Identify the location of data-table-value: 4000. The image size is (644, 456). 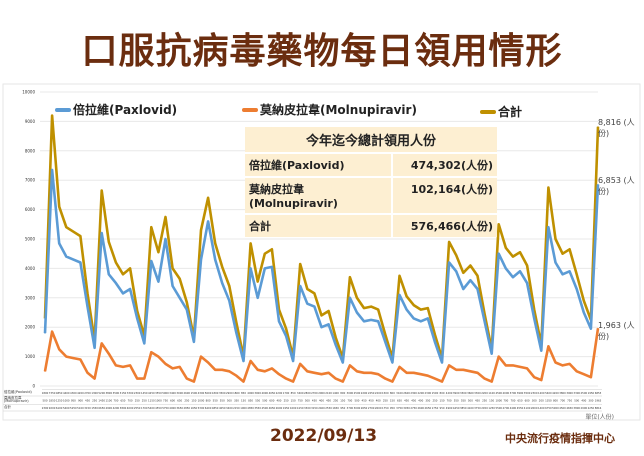
(264, 393).